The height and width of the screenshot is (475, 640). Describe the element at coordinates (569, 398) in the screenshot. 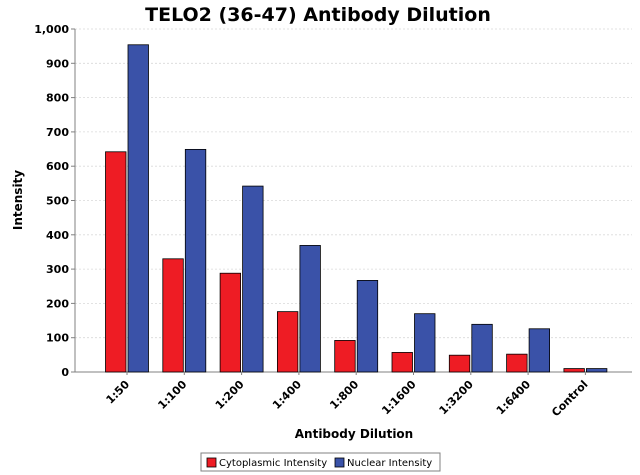

I see `x-tick-label: Control` at that location.